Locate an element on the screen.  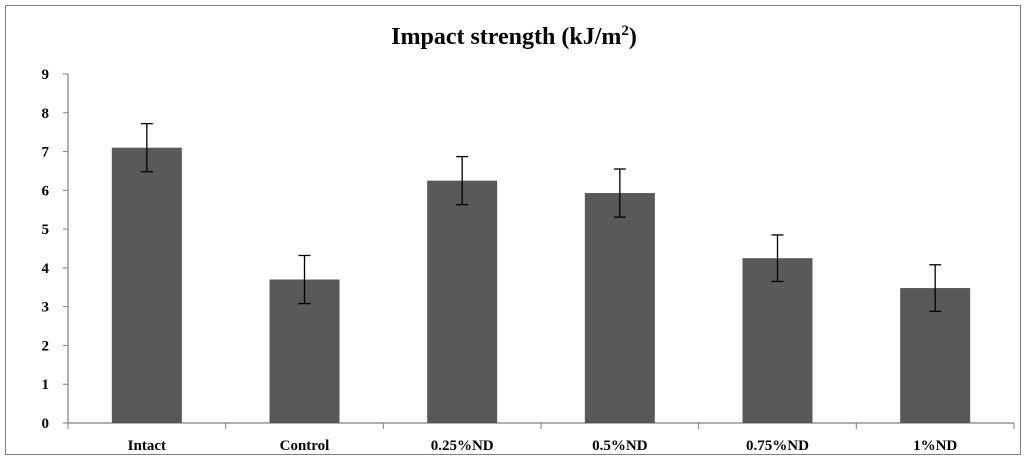
y-tick-label: 5 is located at coordinates (46, 230).